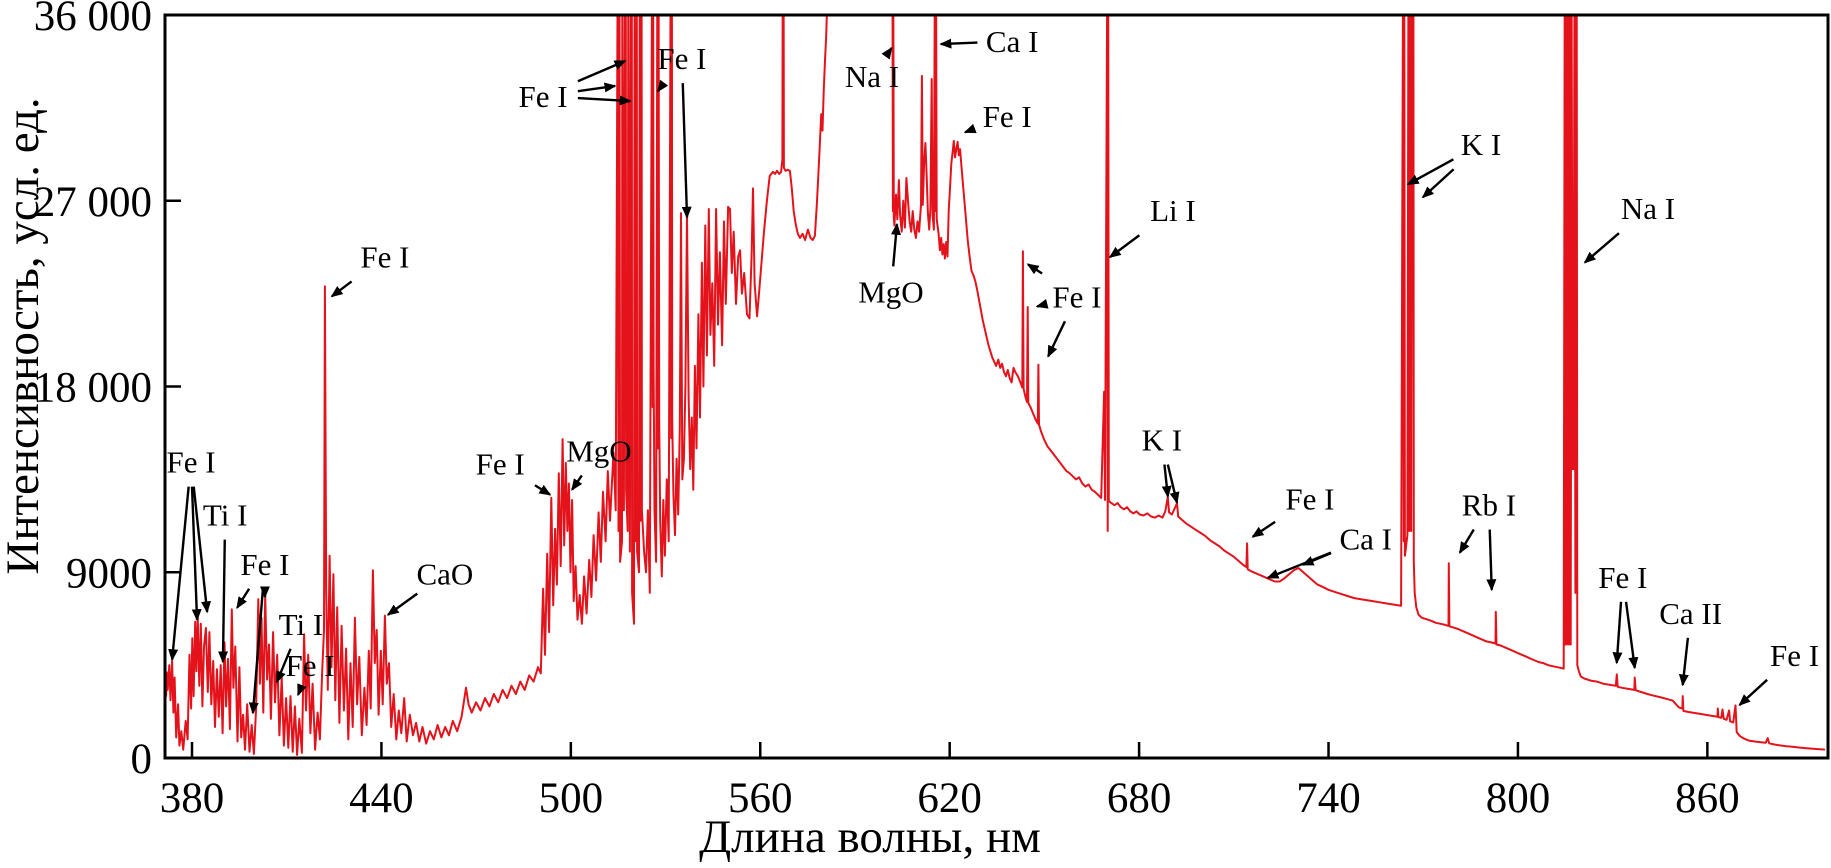  I want to click on y-tick-label: 0, so click(142, 759).